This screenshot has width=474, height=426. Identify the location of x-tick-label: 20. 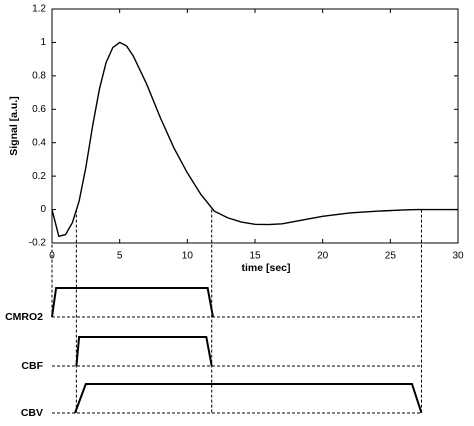
(323, 256).